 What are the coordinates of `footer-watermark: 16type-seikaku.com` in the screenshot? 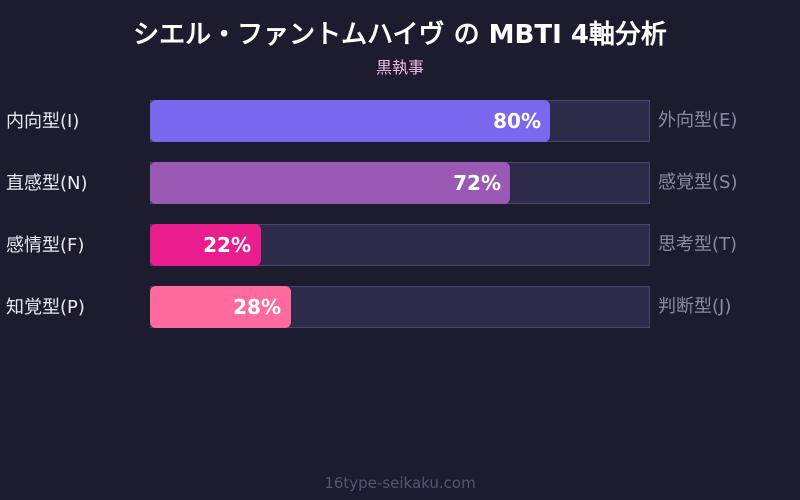 It's located at (400, 483).